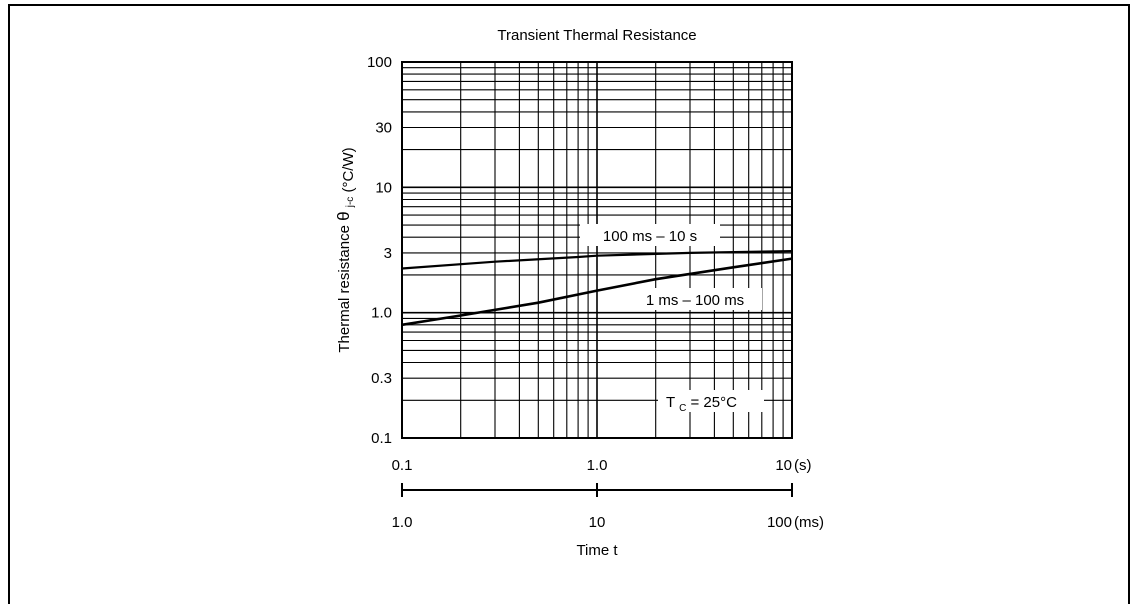 The image size is (1142, 604). I want to click on y-axis-unit: (°C/W), so click(348, 169).